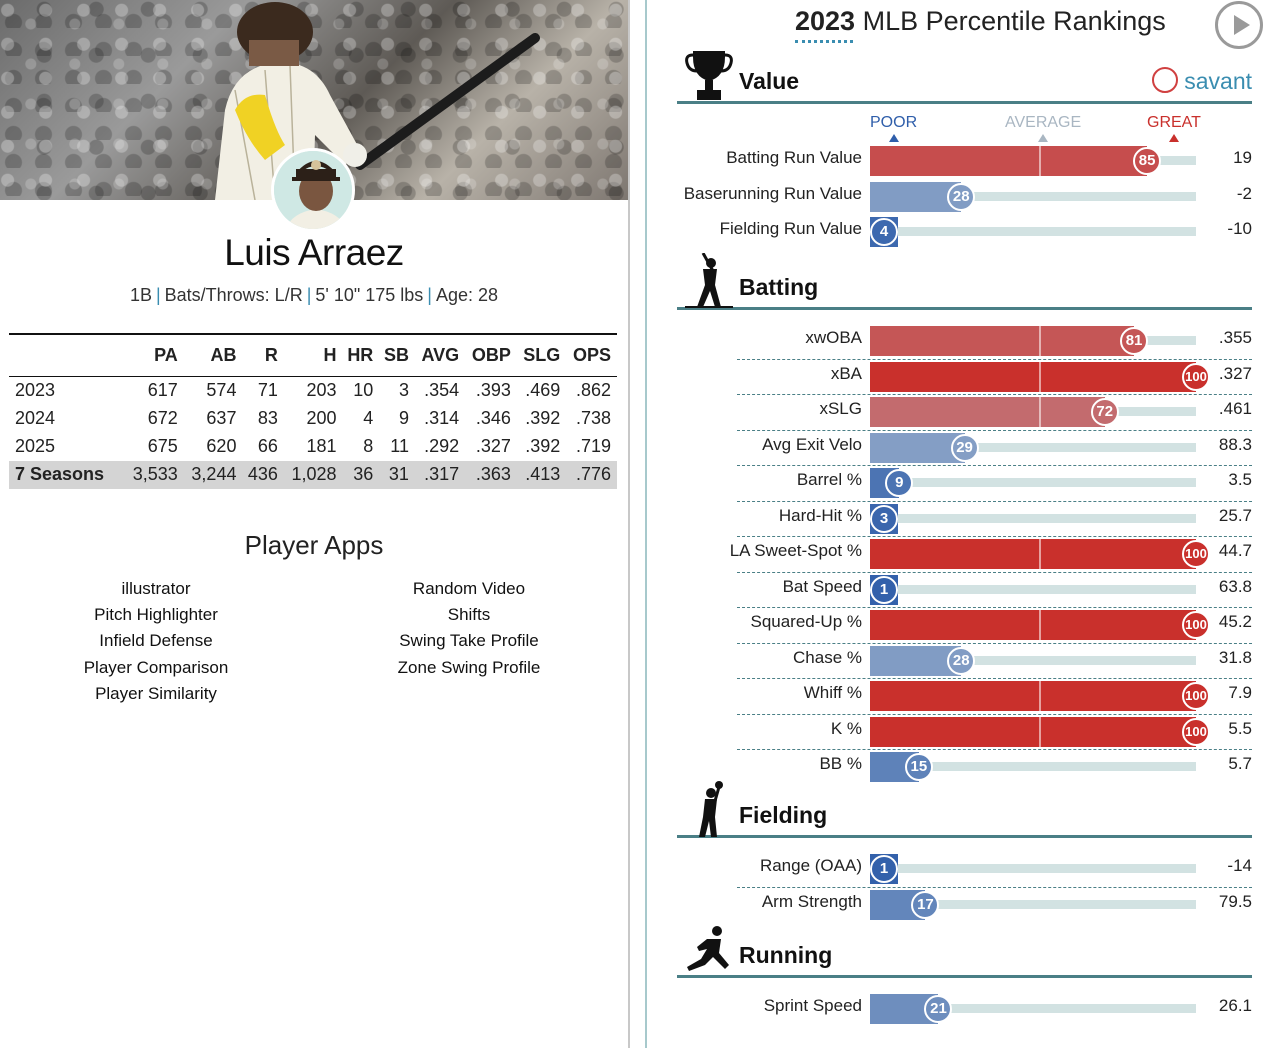 Image resolution: width=1280 pixels, height=1048 pixels. Describe the element at coordinates (846, 373) in the screenshot. I see `metric-label: xBA` at that location.